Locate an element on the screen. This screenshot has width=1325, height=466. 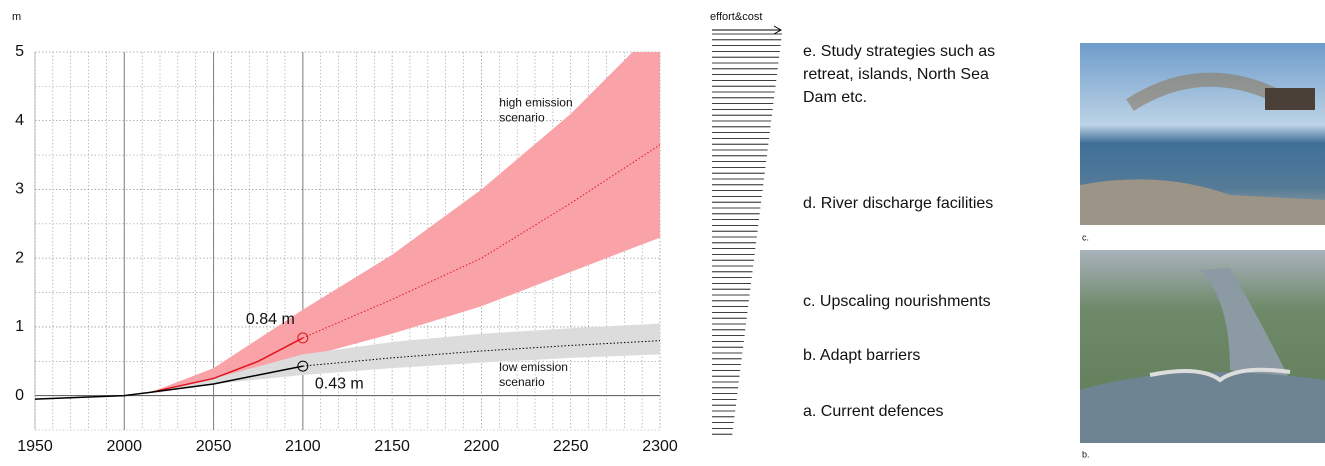
annotation: high emission scenario is located at coordinates (535, 110).